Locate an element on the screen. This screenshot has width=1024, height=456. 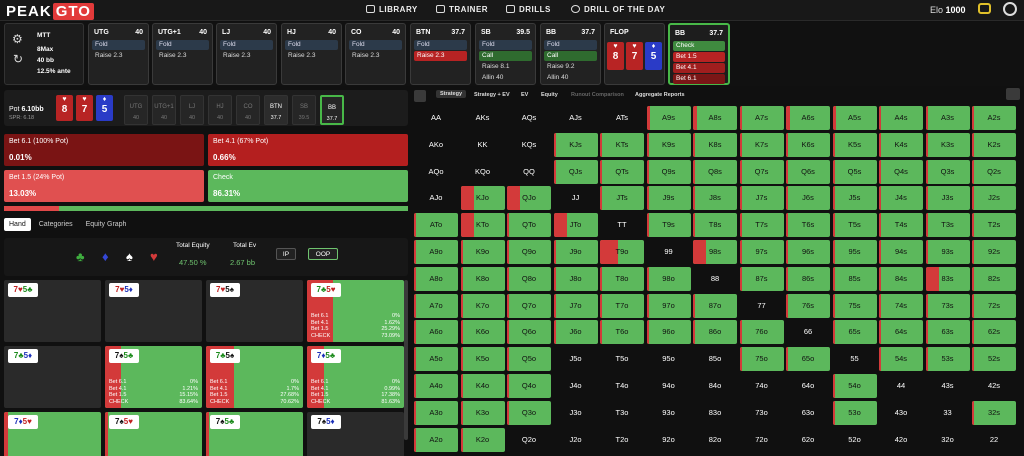
combo-tile: 7♦5♥Bet 6.10% is located at coordinates (52, 434).